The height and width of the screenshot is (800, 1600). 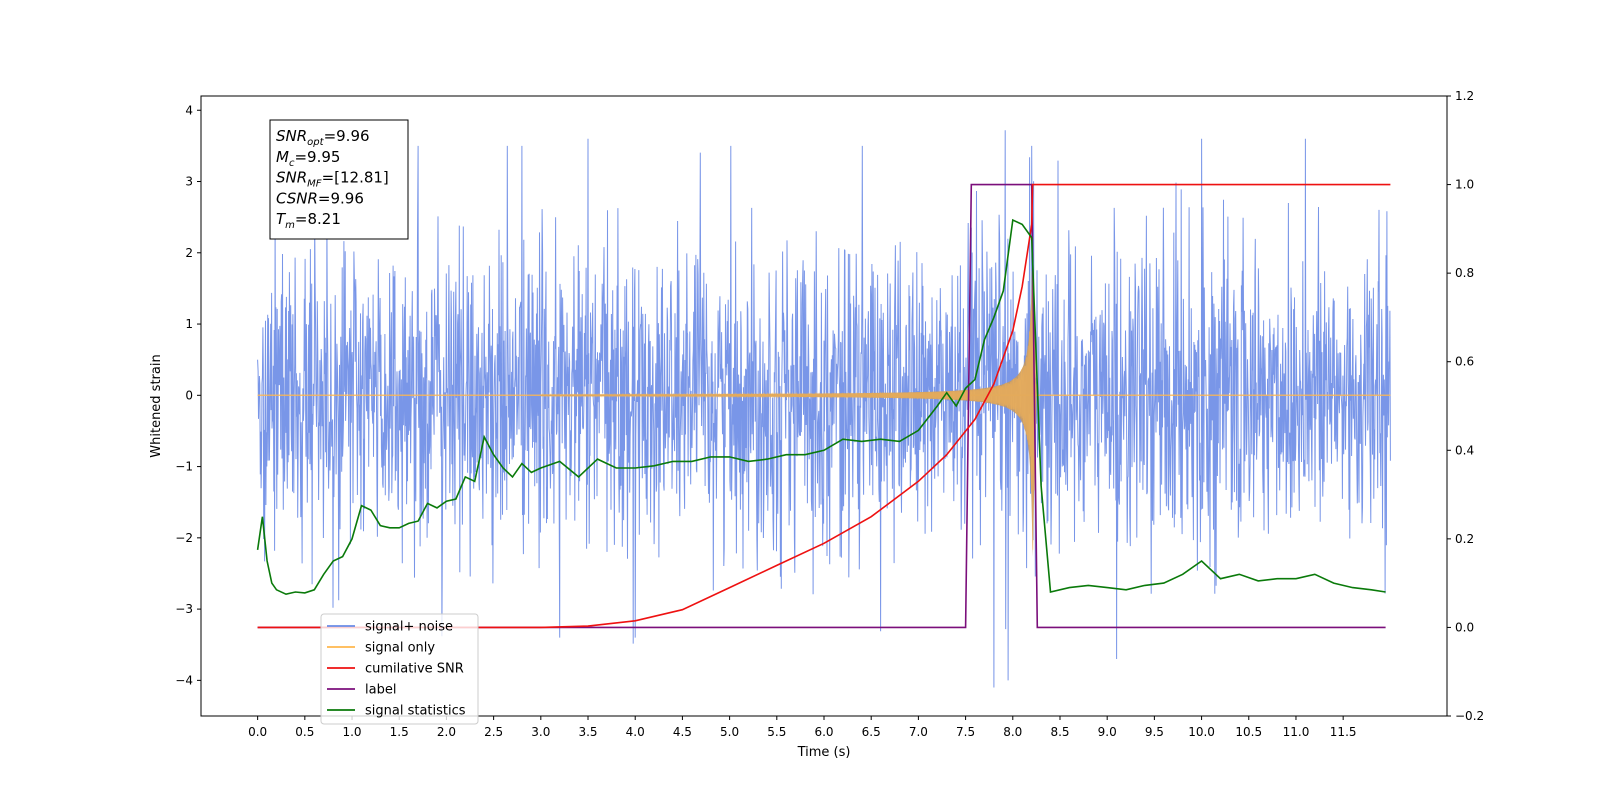 I want to click on y-axis-left: −4 −3 −2 −1 0 1 2 3 4, so click(x=188, y=395).